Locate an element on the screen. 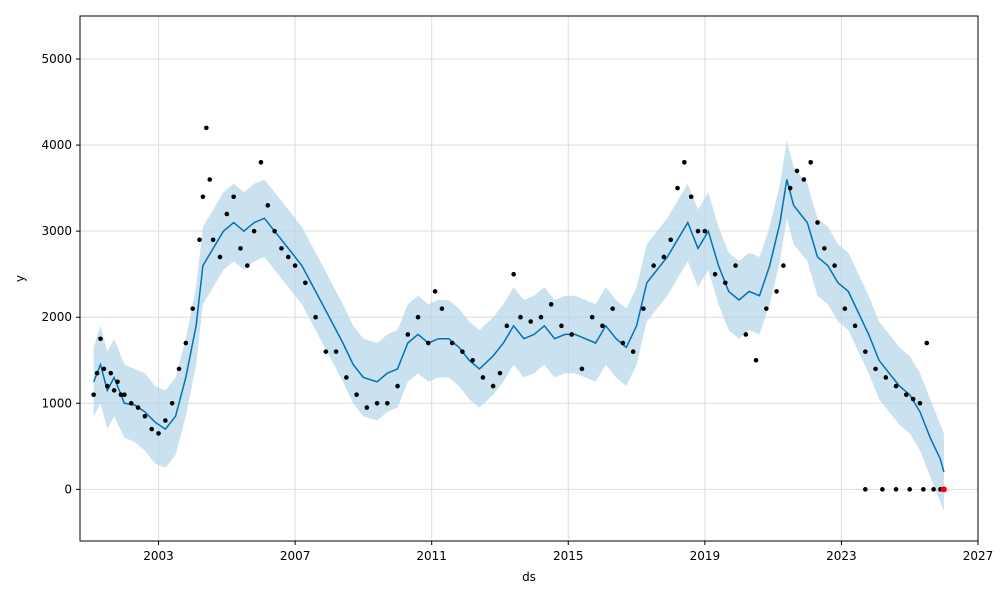 This screenshot has width=1000, height=600. y-axis-ticks: 0 1000 2000 3000 4000 5000 is located at coordinates (60, 274).